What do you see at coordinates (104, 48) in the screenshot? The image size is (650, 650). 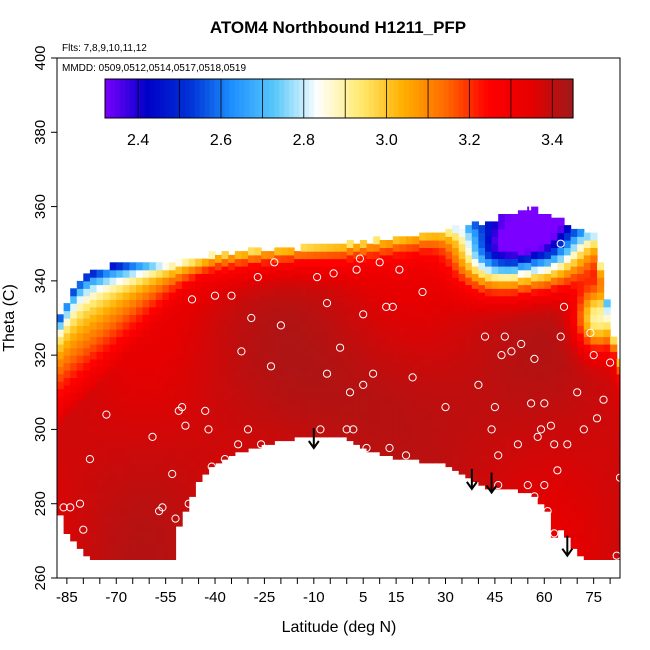 I see `flights-annotation: Flts: 7,8,9,10,11,12` at bounding box center [104, 48].